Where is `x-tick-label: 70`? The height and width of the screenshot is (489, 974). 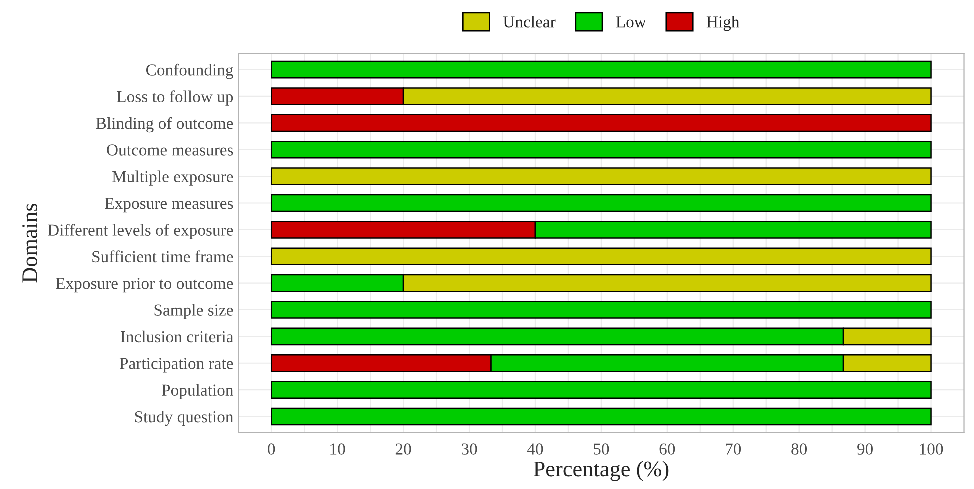 x-tick-label: 70 is located at coordinates (734, 449).